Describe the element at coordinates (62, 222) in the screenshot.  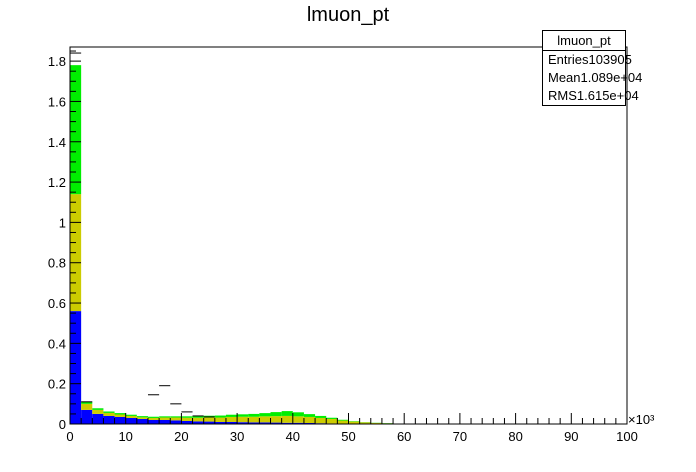
I see `y-tick-label: 1` at that location.